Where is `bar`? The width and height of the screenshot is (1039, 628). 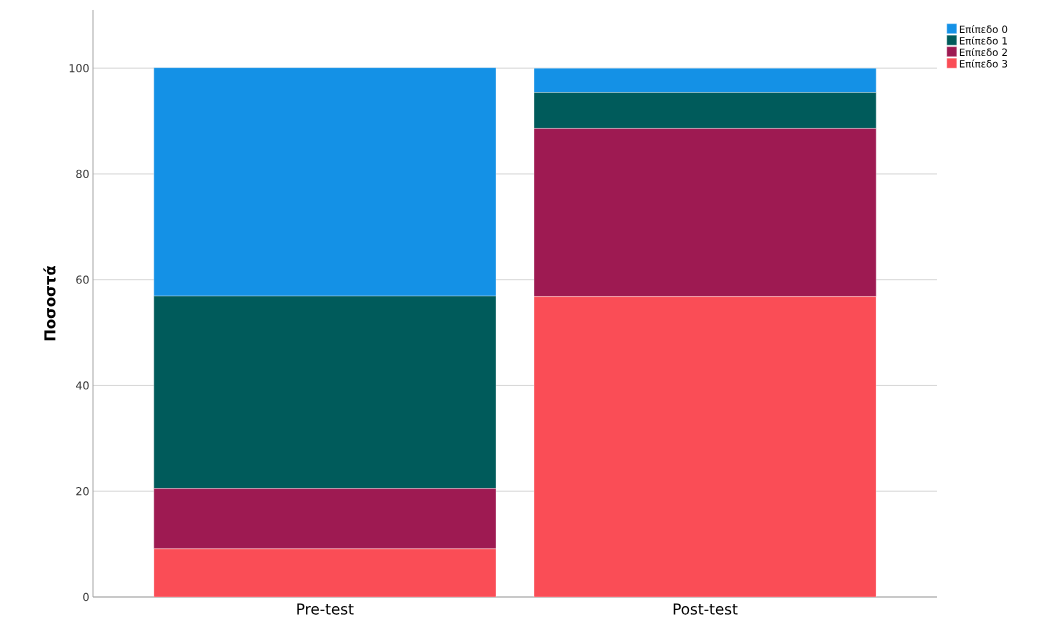
bar is located at coordinates (325, 572).